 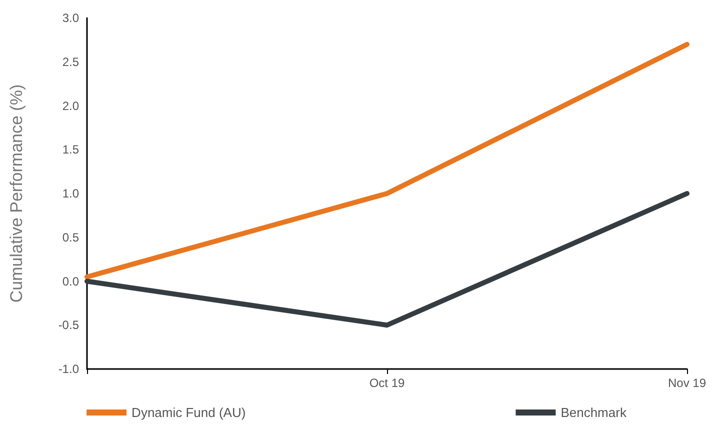 What do you see at coordinates (387, 383) in the screenshot?
I see `x-tick-label: Oct 19` at bounding box center [387, 383].